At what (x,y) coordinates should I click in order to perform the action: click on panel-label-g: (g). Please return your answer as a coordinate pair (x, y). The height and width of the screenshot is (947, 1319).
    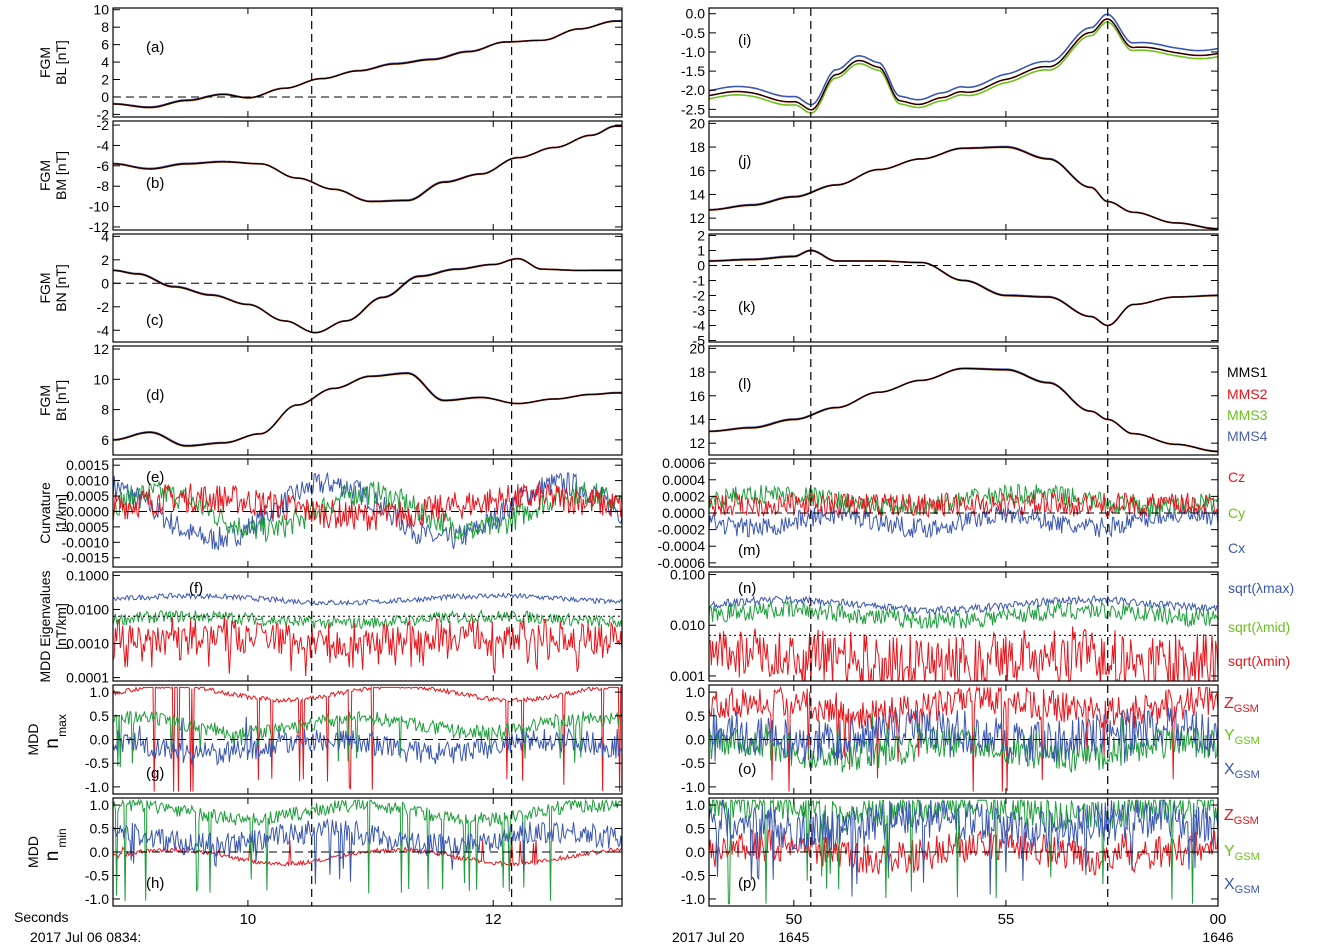
    Looking at the image, I should click on (155, 773).